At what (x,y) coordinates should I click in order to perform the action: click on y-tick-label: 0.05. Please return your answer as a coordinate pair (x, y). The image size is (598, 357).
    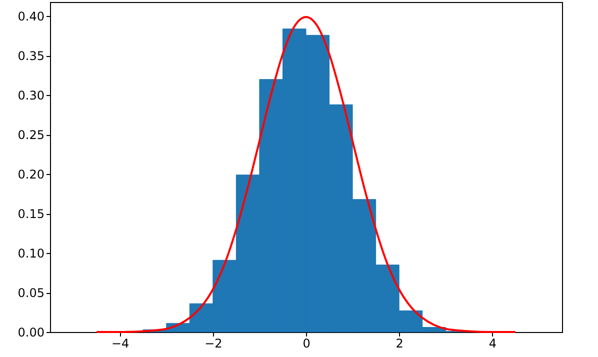
    Looking at the image, I should click on (31, 293).